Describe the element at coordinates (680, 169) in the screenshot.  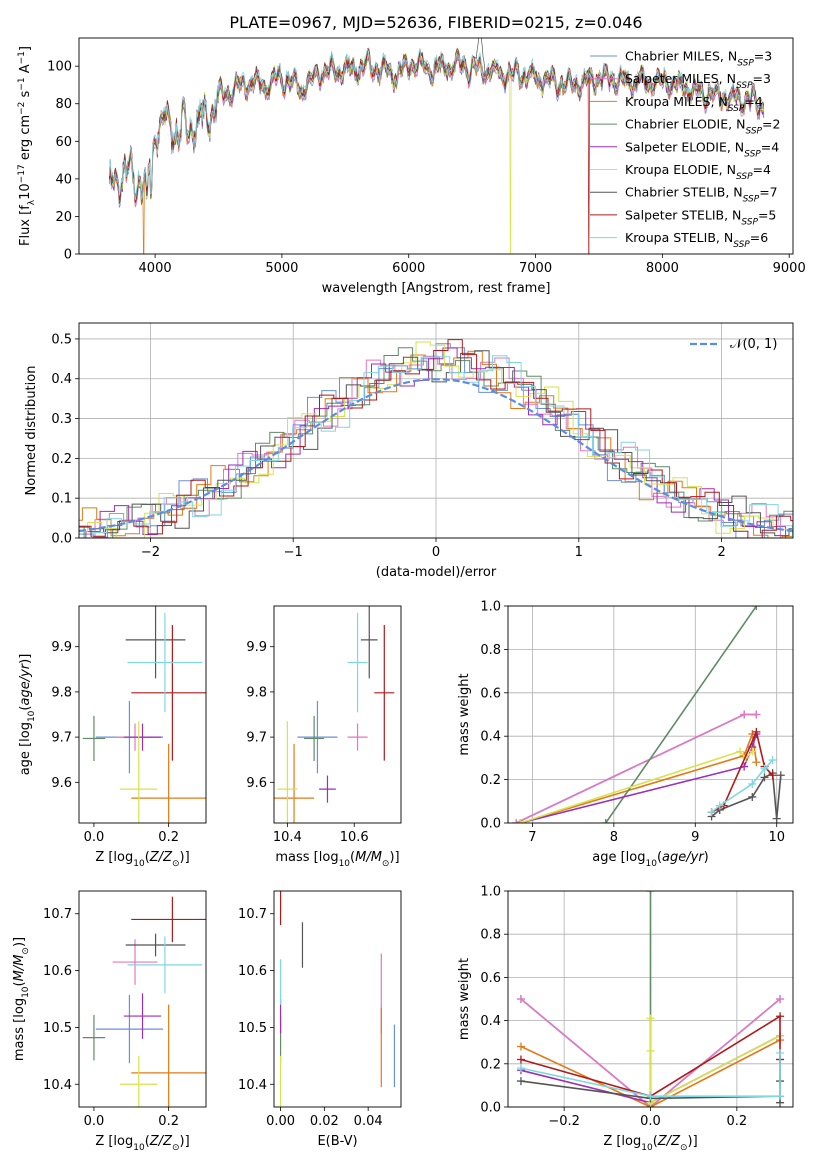
I see `legend-text: Kroupa ELODIE, N` at that location.